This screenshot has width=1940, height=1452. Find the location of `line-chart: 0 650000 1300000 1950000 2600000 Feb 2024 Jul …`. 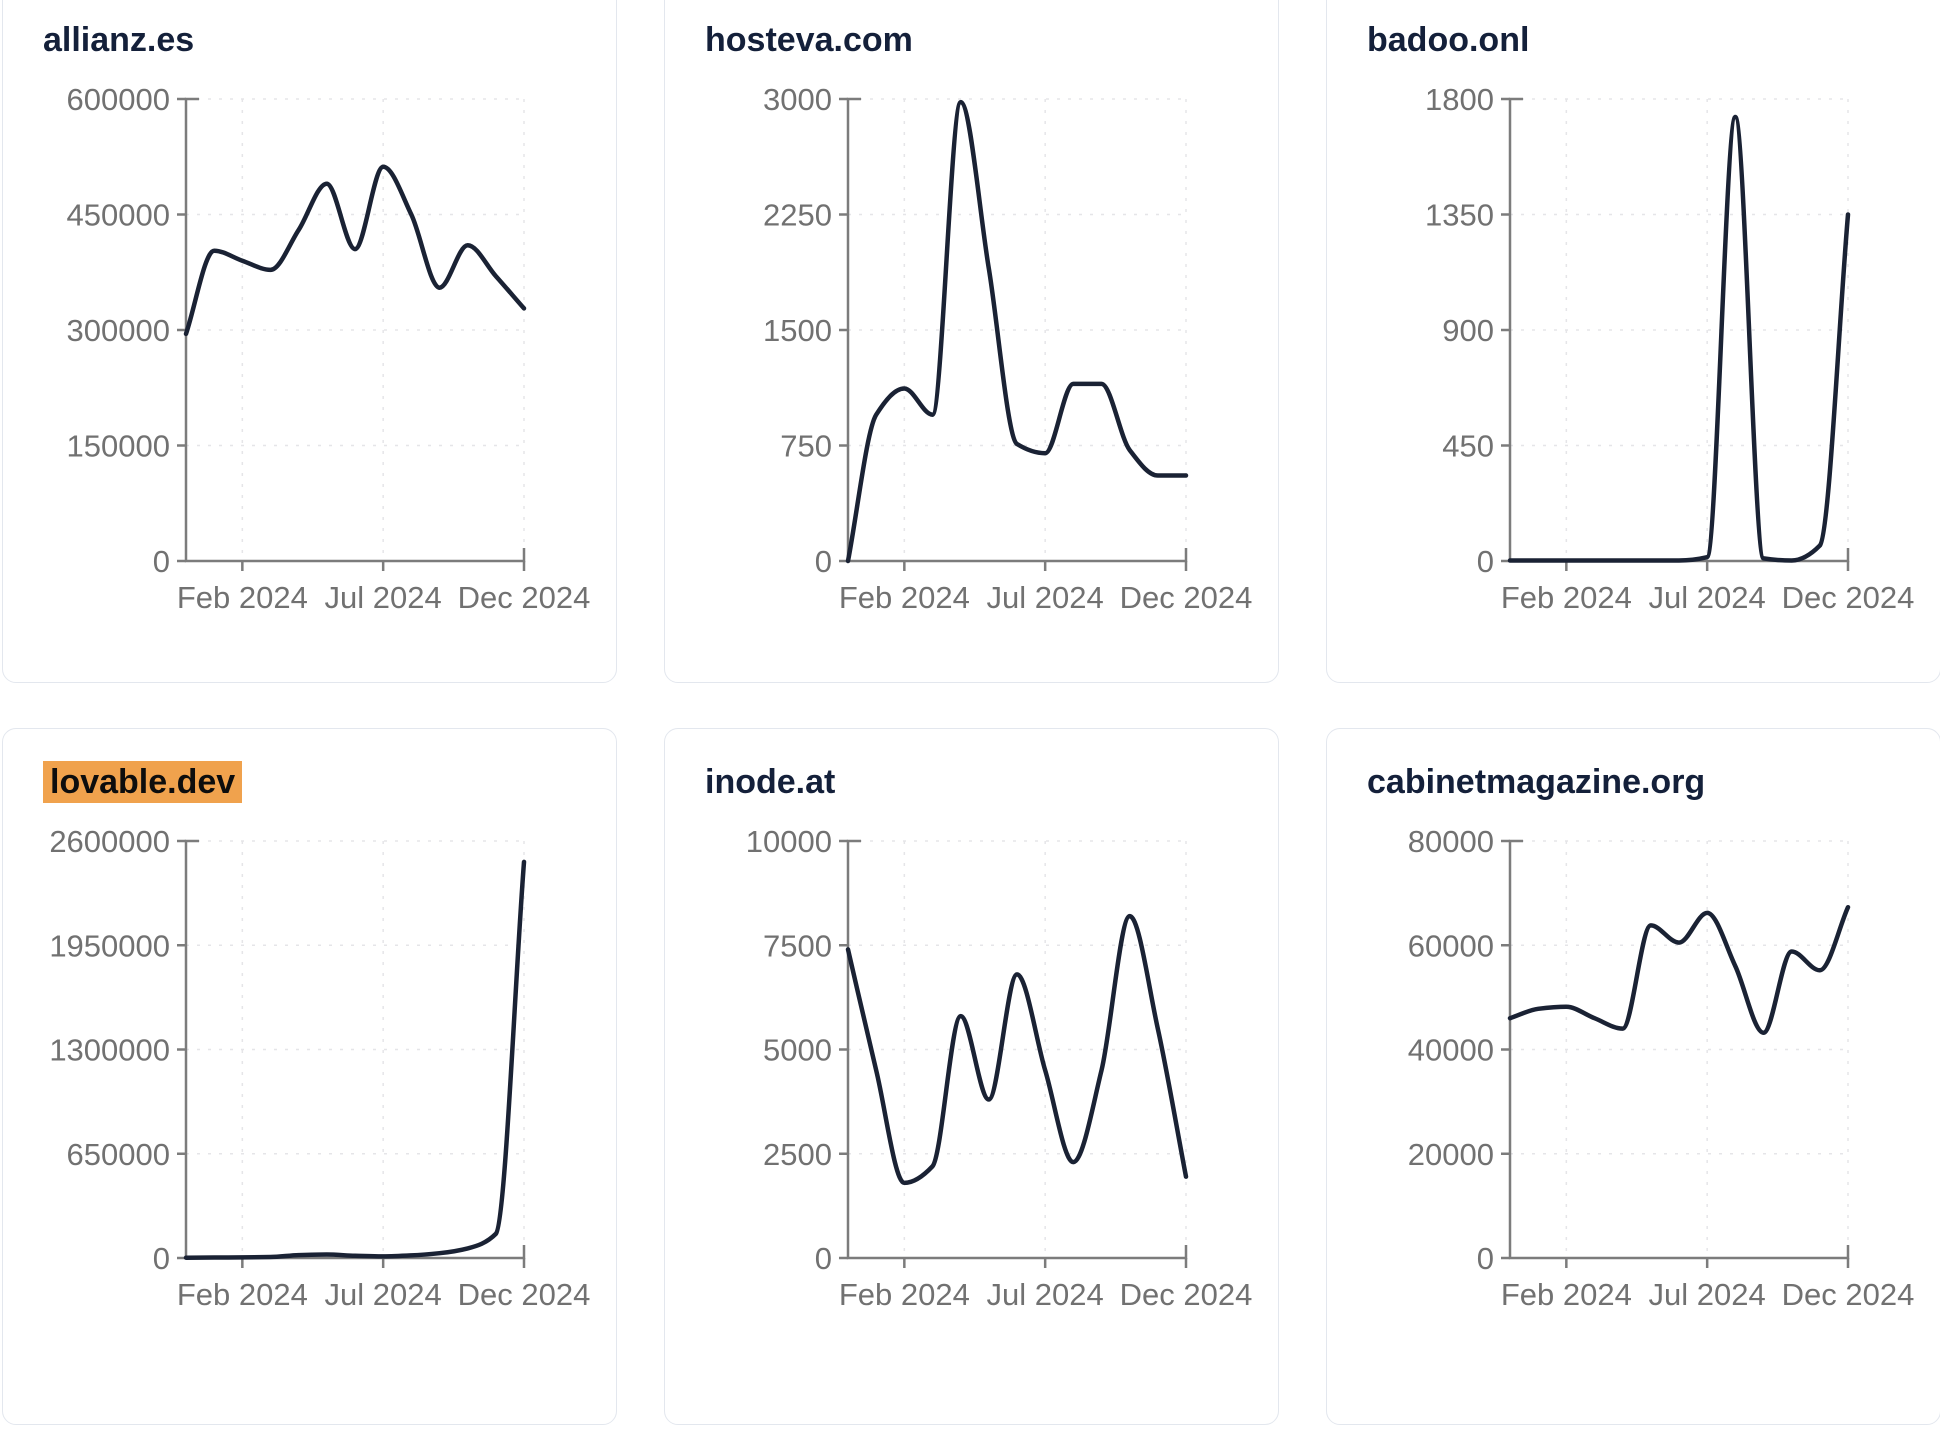

line-chart: 0 650000 1300000 1950000 2600000 Feb 2024 Jul … is located at coordinates (310, 1078).